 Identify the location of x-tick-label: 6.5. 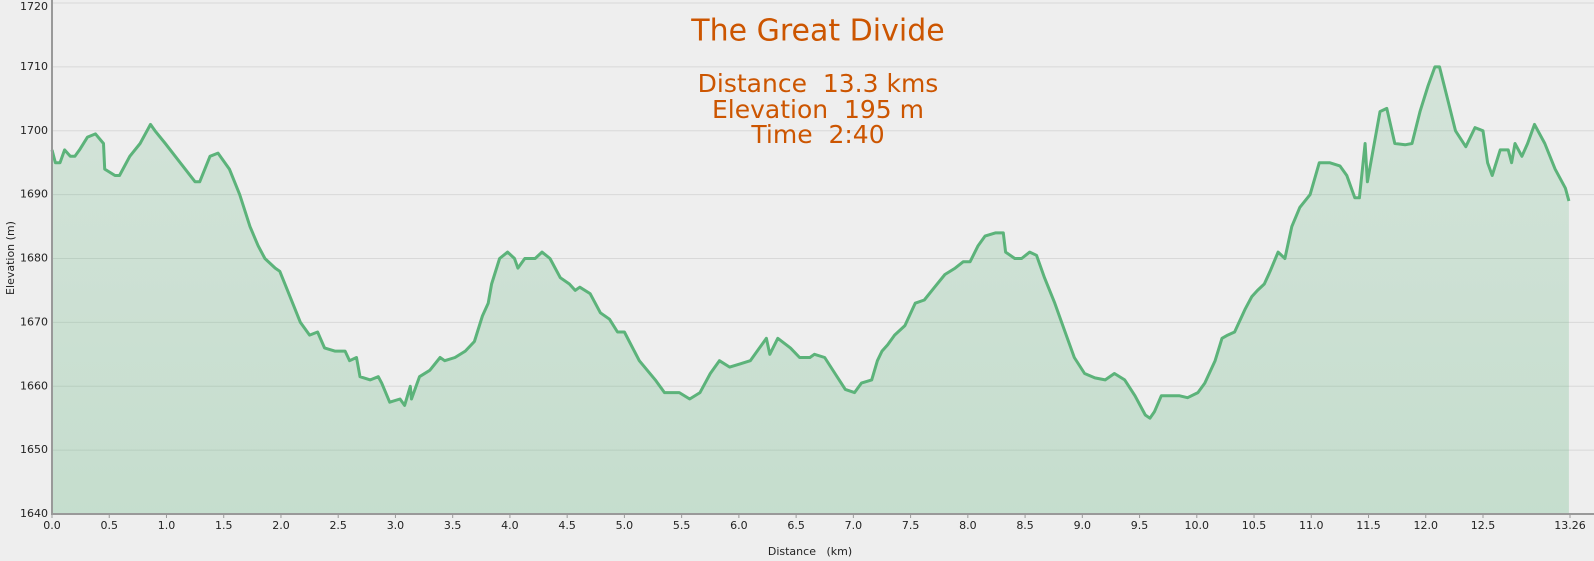
(796, 525).